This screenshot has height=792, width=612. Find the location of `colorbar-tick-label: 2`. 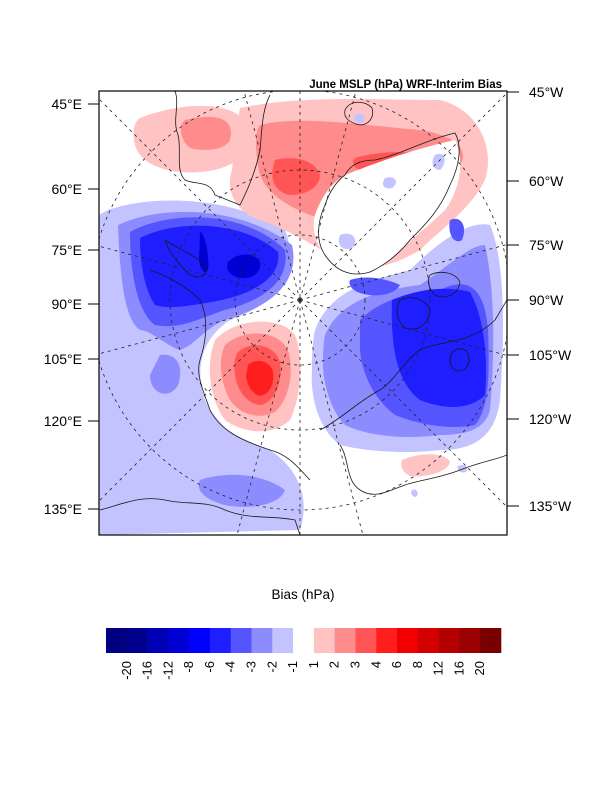

colorbar-tick-label: 2 is located at coordinates (334, 664).